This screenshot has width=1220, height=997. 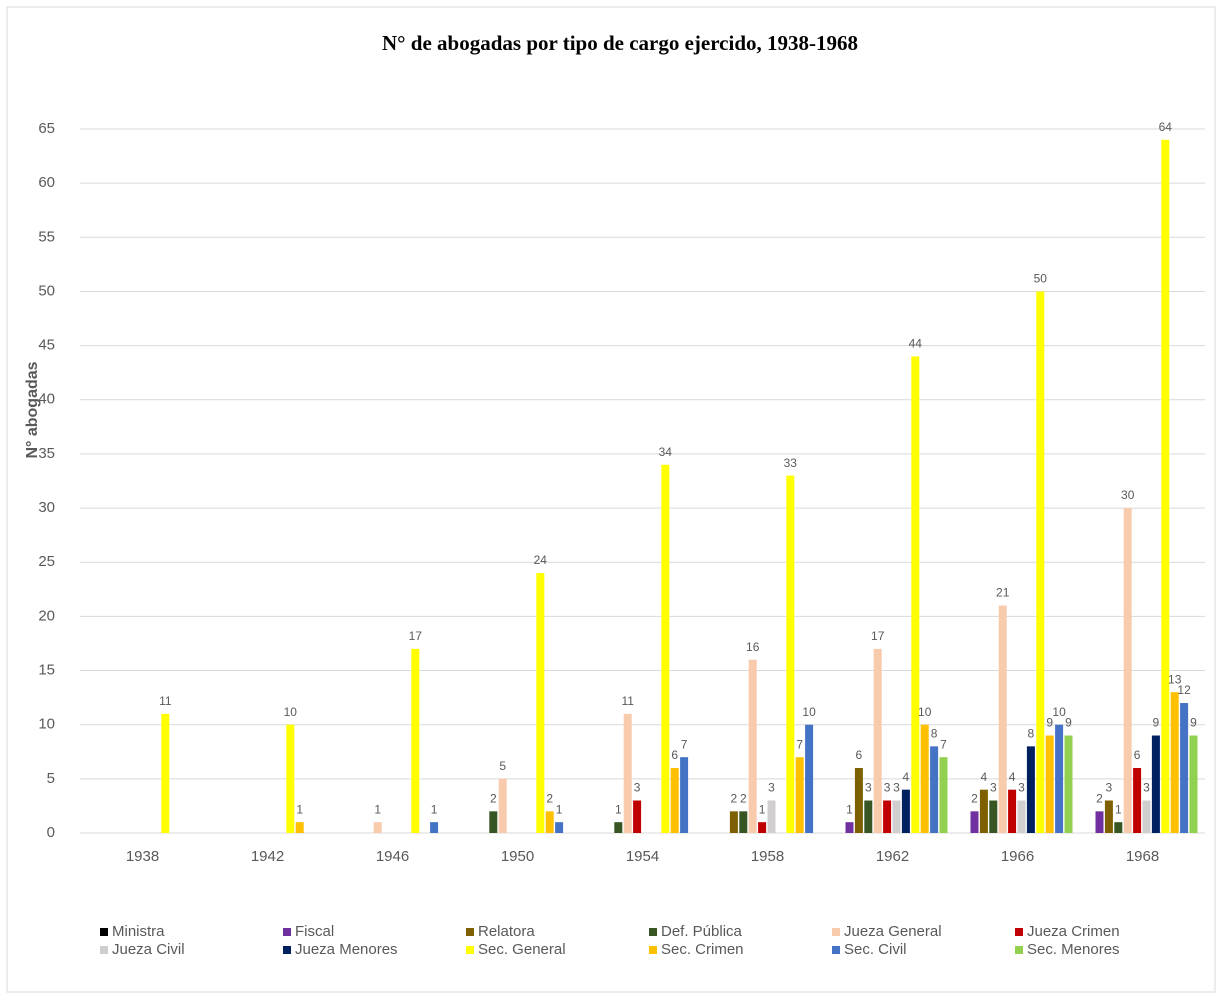 I want to click on x-tick-label: 1958, so click(x=767, y=856).